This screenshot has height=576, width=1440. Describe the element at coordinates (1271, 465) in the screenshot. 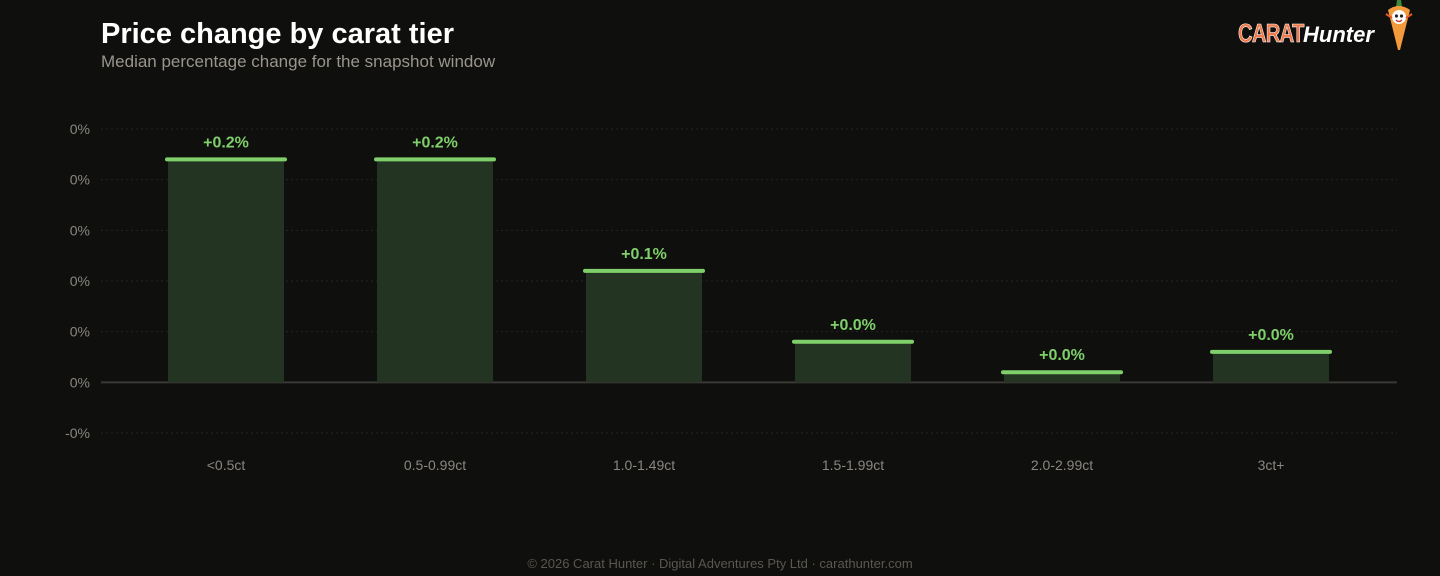

I see `x-tick-label: 3ct+` at that location.